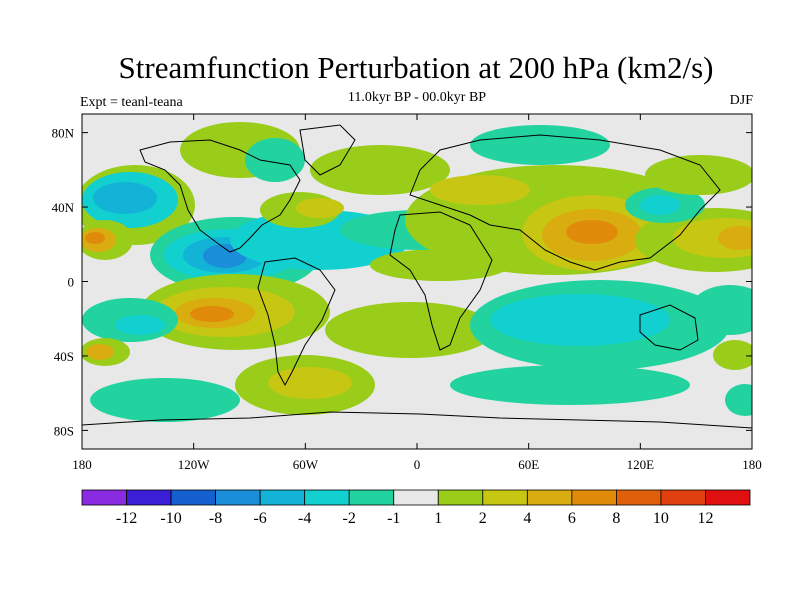 The image size is (800, 600). I want to click on north-america-coast, so click(220, 196).